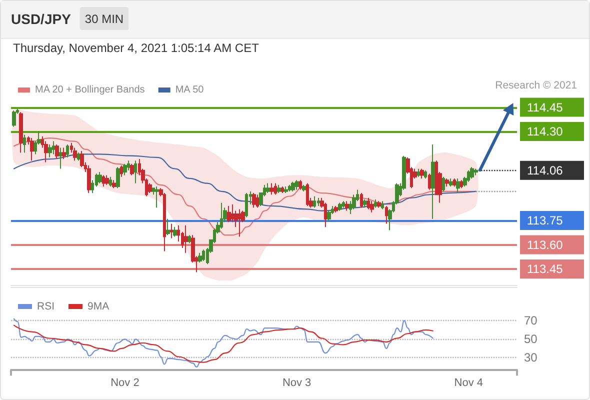 The image size is (590, 400). What do you see at coordinates (531, 339) in the screenshot?
I see `y-tick-label: 50` at bounding box center [531, 339].